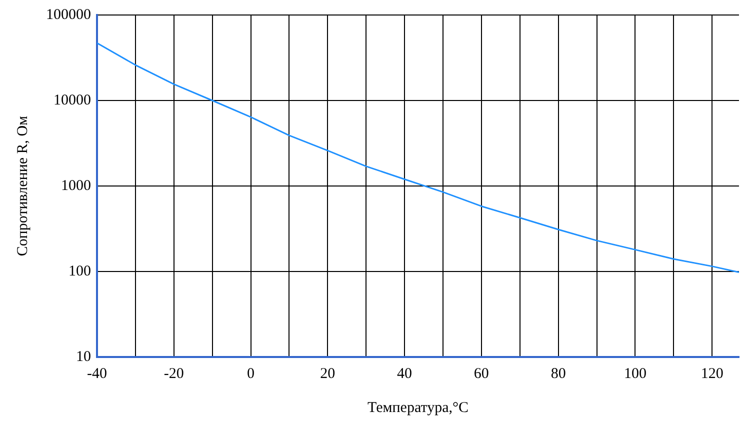  Describe the element at coordinates (83, 356) in the screenshot. I see `y-tick-label: 10` at that location.